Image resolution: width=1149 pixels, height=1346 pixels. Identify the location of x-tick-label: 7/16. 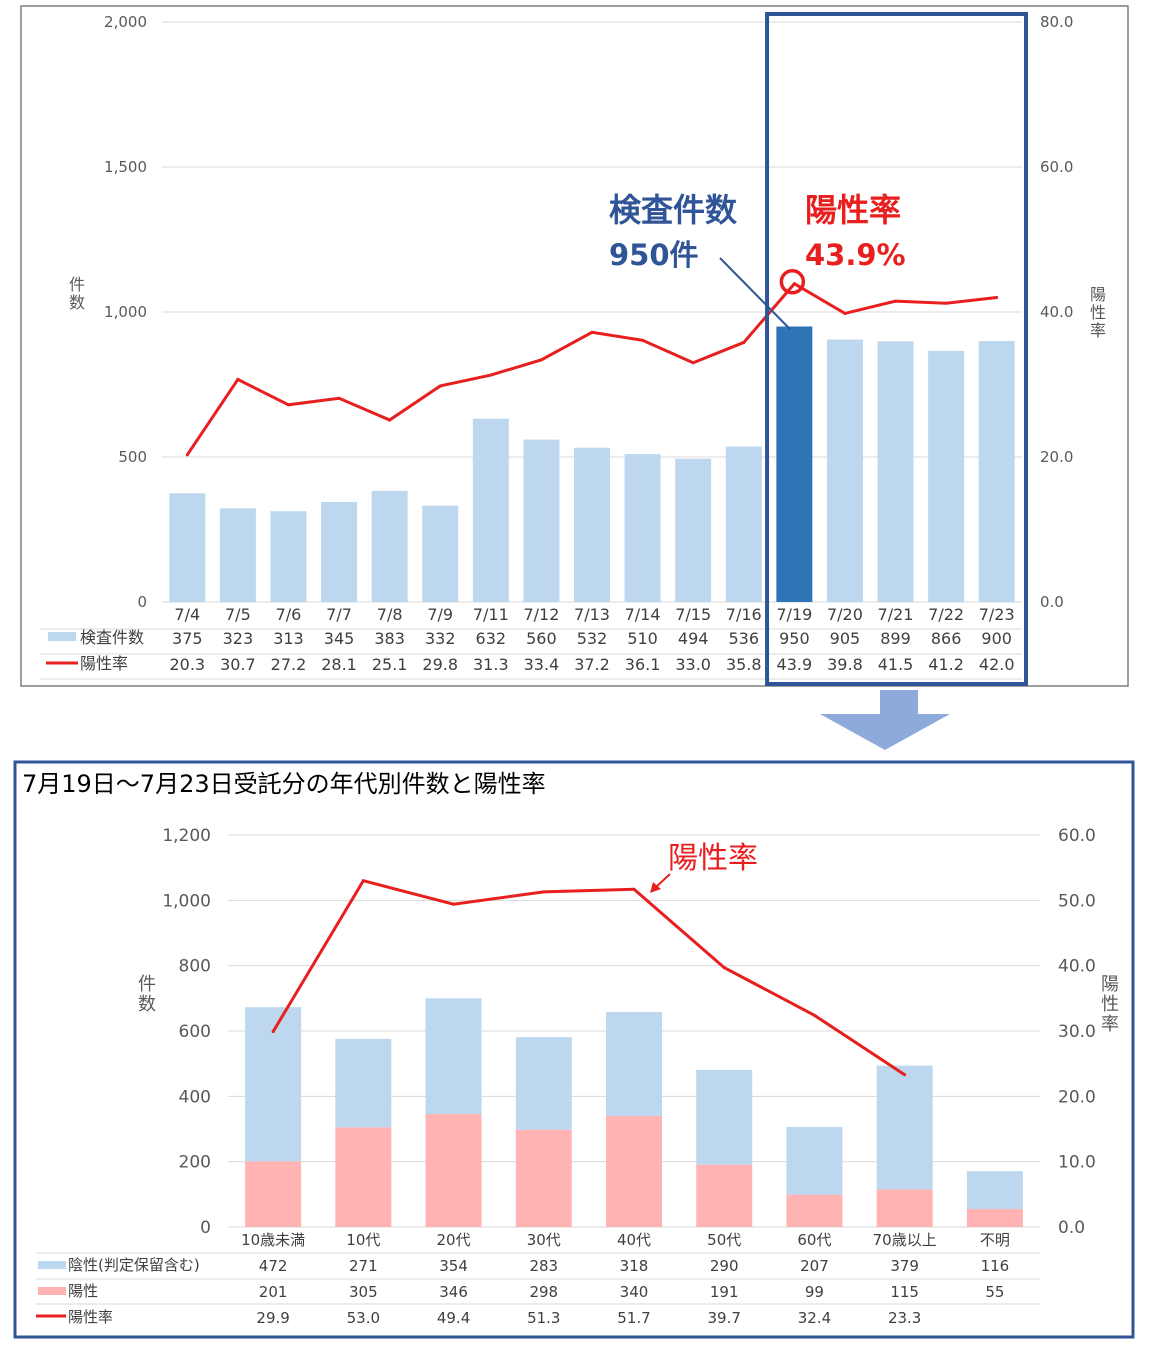
(744, 614).